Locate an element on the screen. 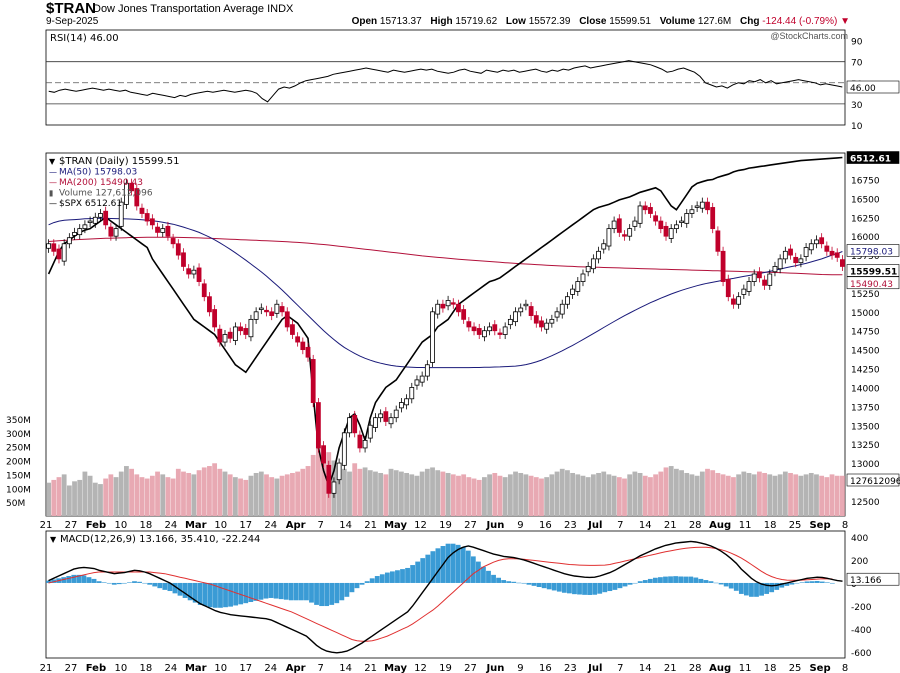  macd-x-label: 18 is located at coordinates (146, 668).